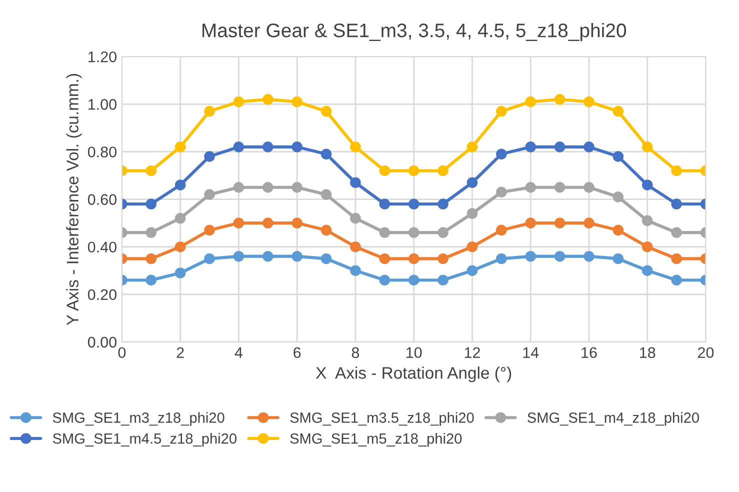  I want to click on legend-label: SMG_SE1_m3.5_z18_phi20, so click(382, 419).